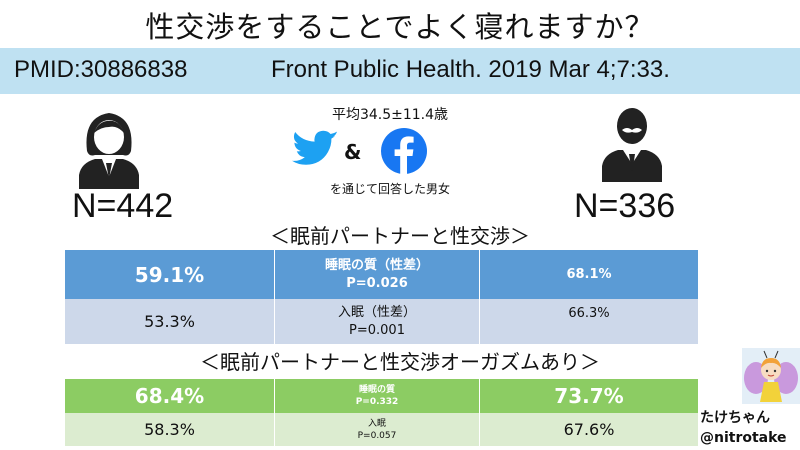 This screenshot has width=800, height=450. I want to click on metric-cell: 入眠 P=0.057, so click(377, 429).